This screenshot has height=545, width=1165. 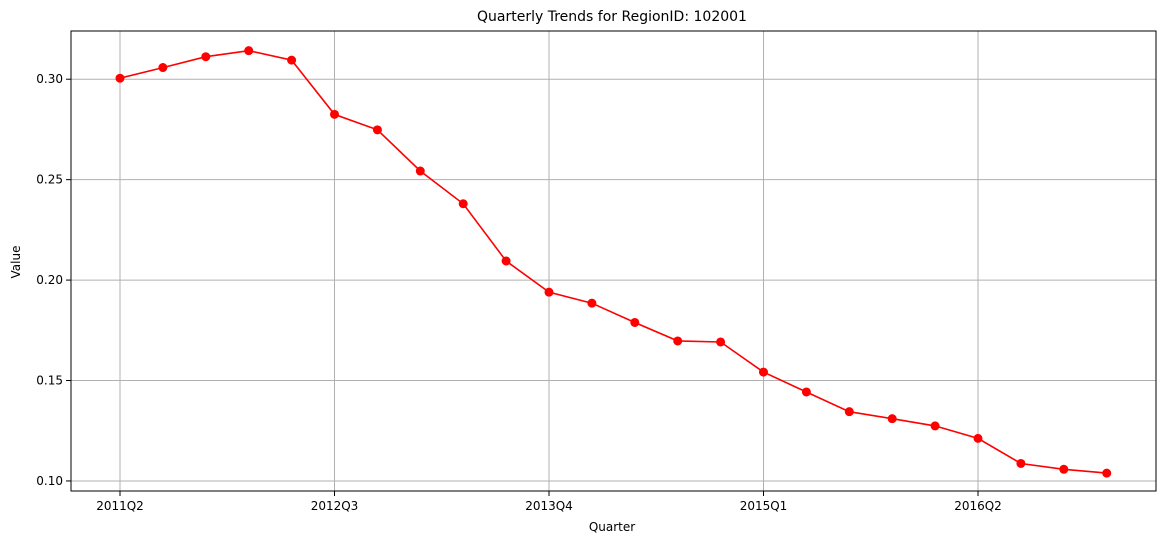 What do you see at coordinates (49, 180) in the screenshot?
I see `y-tick-label: 0.25` at bounding box center [49, 180].